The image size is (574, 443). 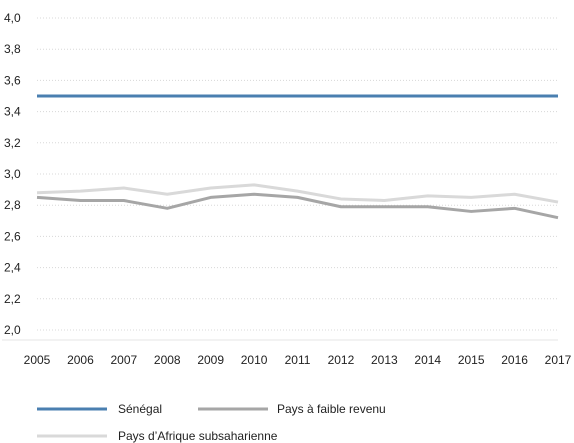 I want to click on y-tick-label: 2,6, so click(x=12, y=236).